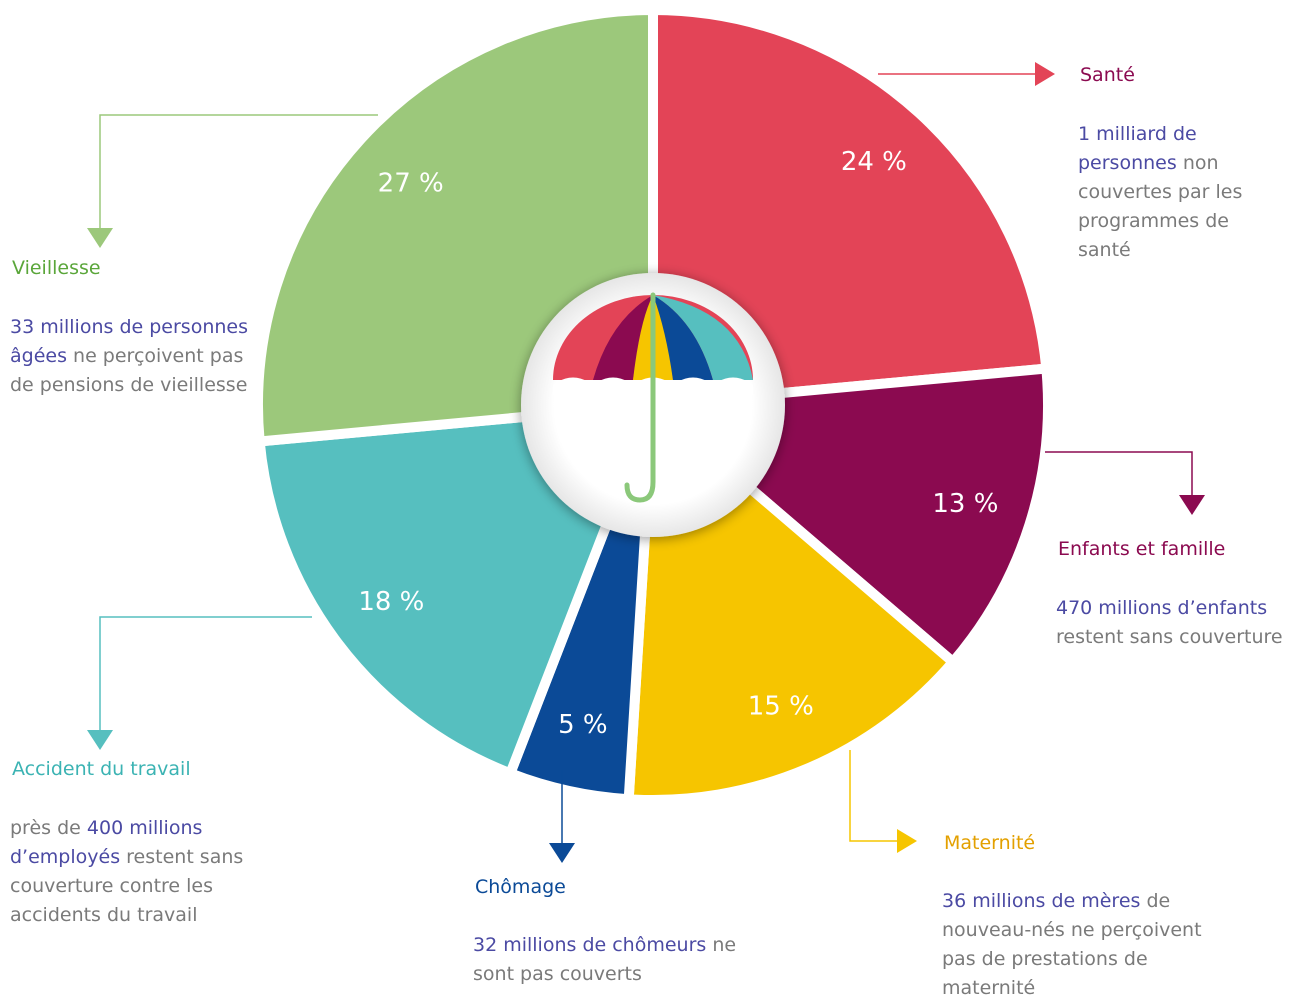  What do you see at coordinates (411, 184) in the screenshot?
I see `value-label: 27 %` at bounding box center [411, 184].